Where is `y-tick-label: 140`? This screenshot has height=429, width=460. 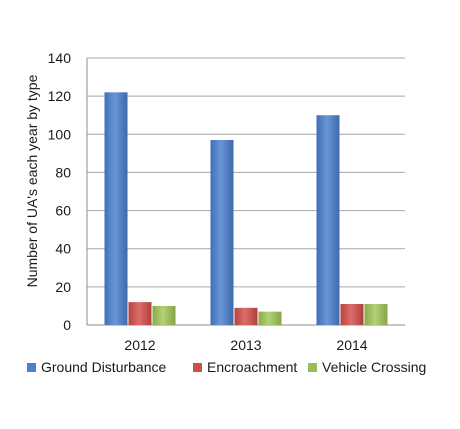 y-tick-label: 140 is located at coordinates (60, 58).